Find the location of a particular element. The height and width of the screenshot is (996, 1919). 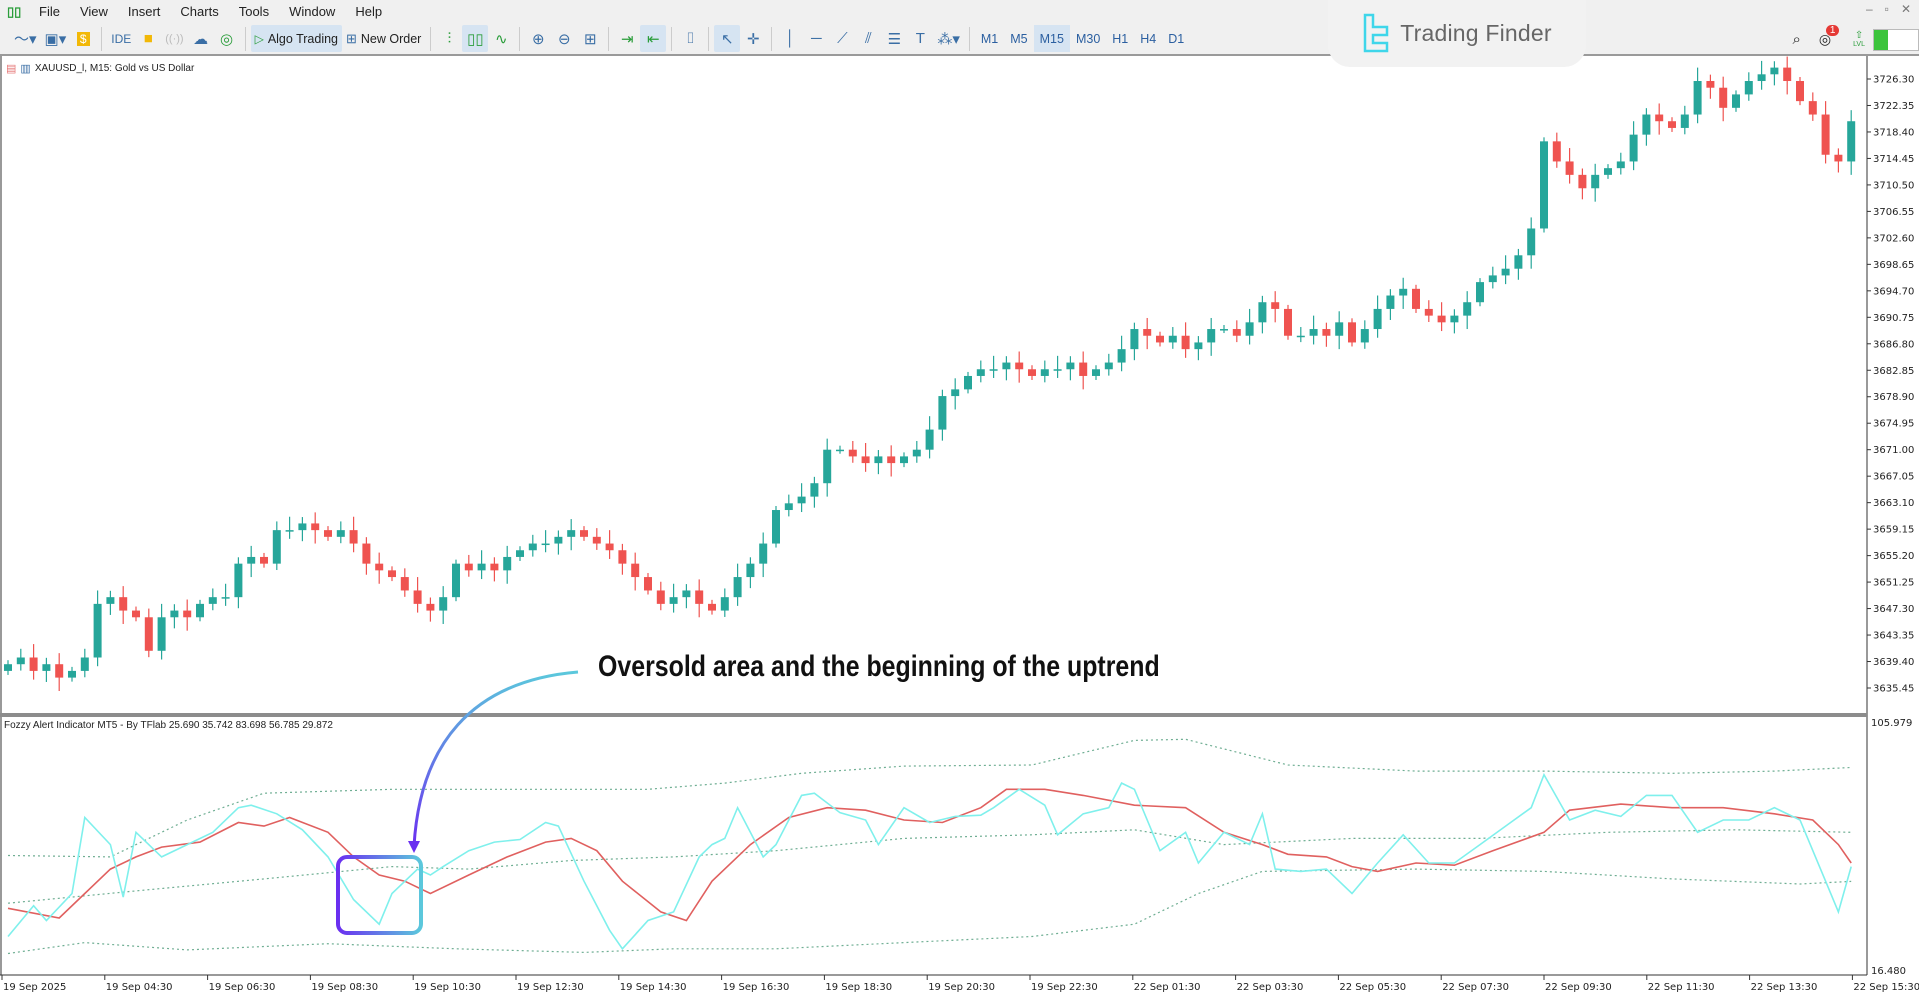

time-label: 19 Sep 2025 is located at coordinates (34, 987).